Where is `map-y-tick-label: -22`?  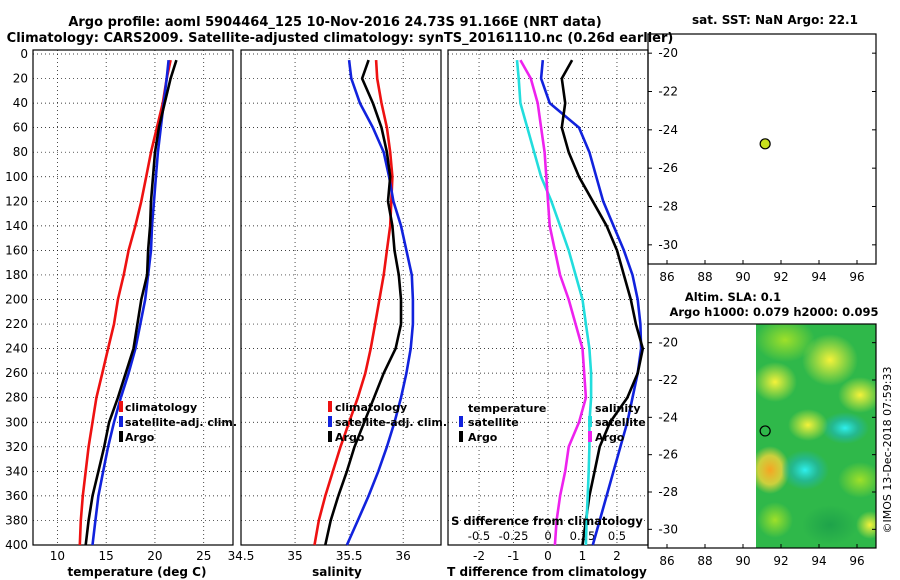
map-y-tick-label: -22 is located at coordinates (668, 92).